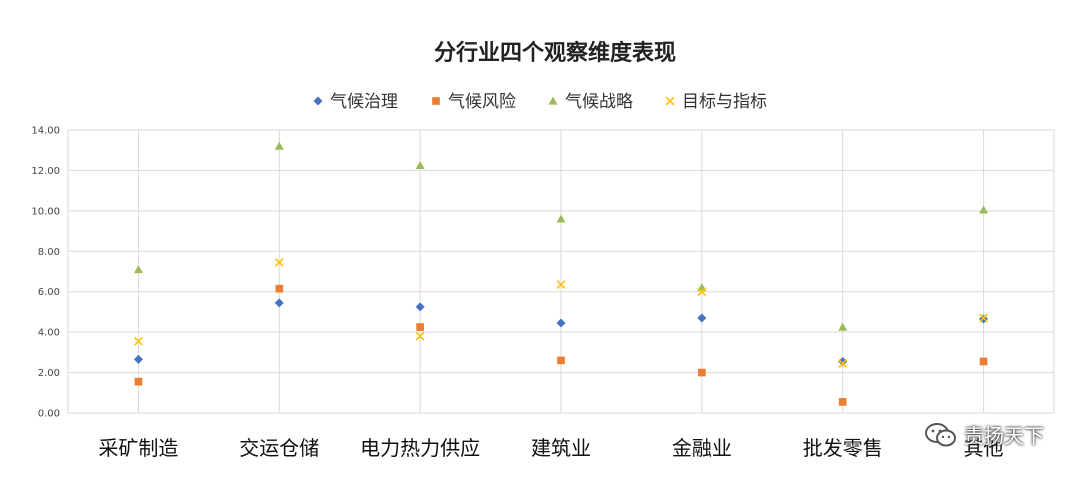 The width and height of the screenshot is (1080, 486). I want to click on watermark-text: 责扬天下, so click(1004, 436).